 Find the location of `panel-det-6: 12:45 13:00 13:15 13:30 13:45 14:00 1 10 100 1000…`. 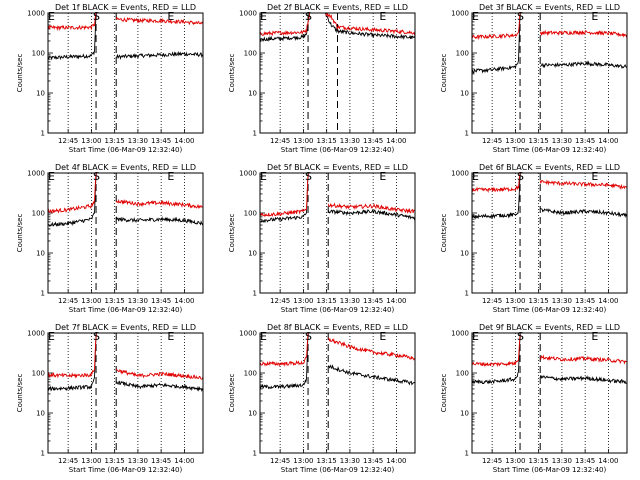

panel-det-6: 12:45 13:00 13:15 13:30 13:45 14:00 1 10 100 1000… is located at coordinates (534, 238).